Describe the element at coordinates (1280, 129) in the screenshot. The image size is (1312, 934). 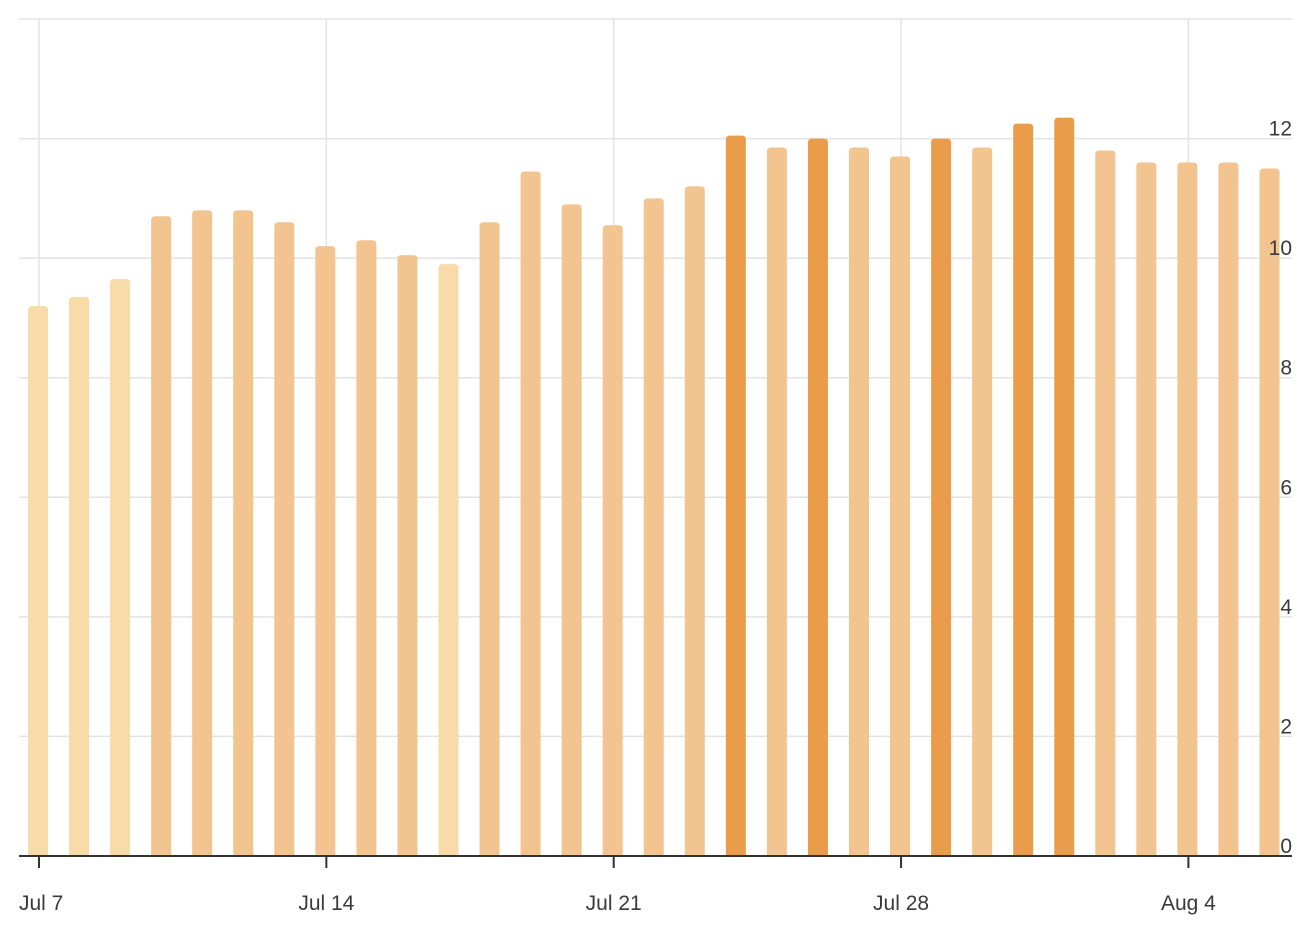
I see `y-tick-label: 12` at that location.